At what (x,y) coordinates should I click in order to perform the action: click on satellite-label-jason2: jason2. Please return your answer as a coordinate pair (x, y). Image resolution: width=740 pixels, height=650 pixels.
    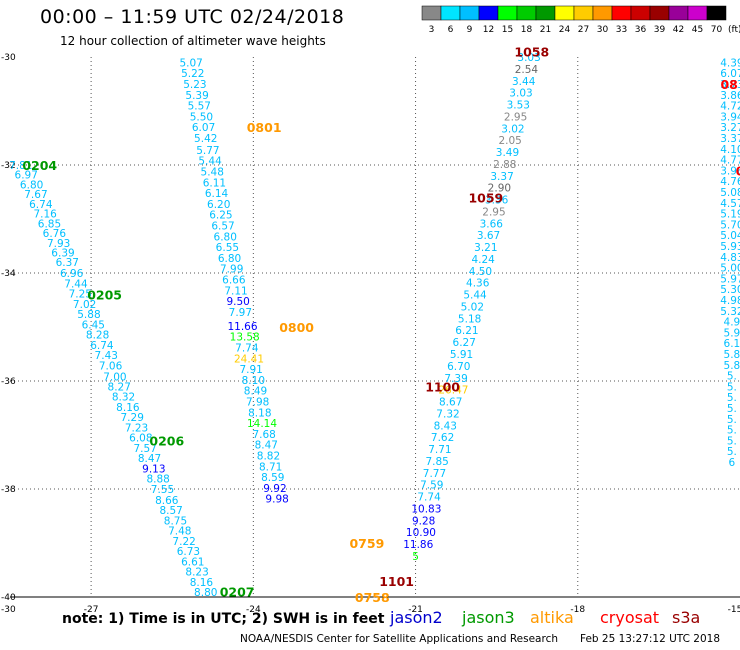
    Looking at the image, I should click on (416, 617).